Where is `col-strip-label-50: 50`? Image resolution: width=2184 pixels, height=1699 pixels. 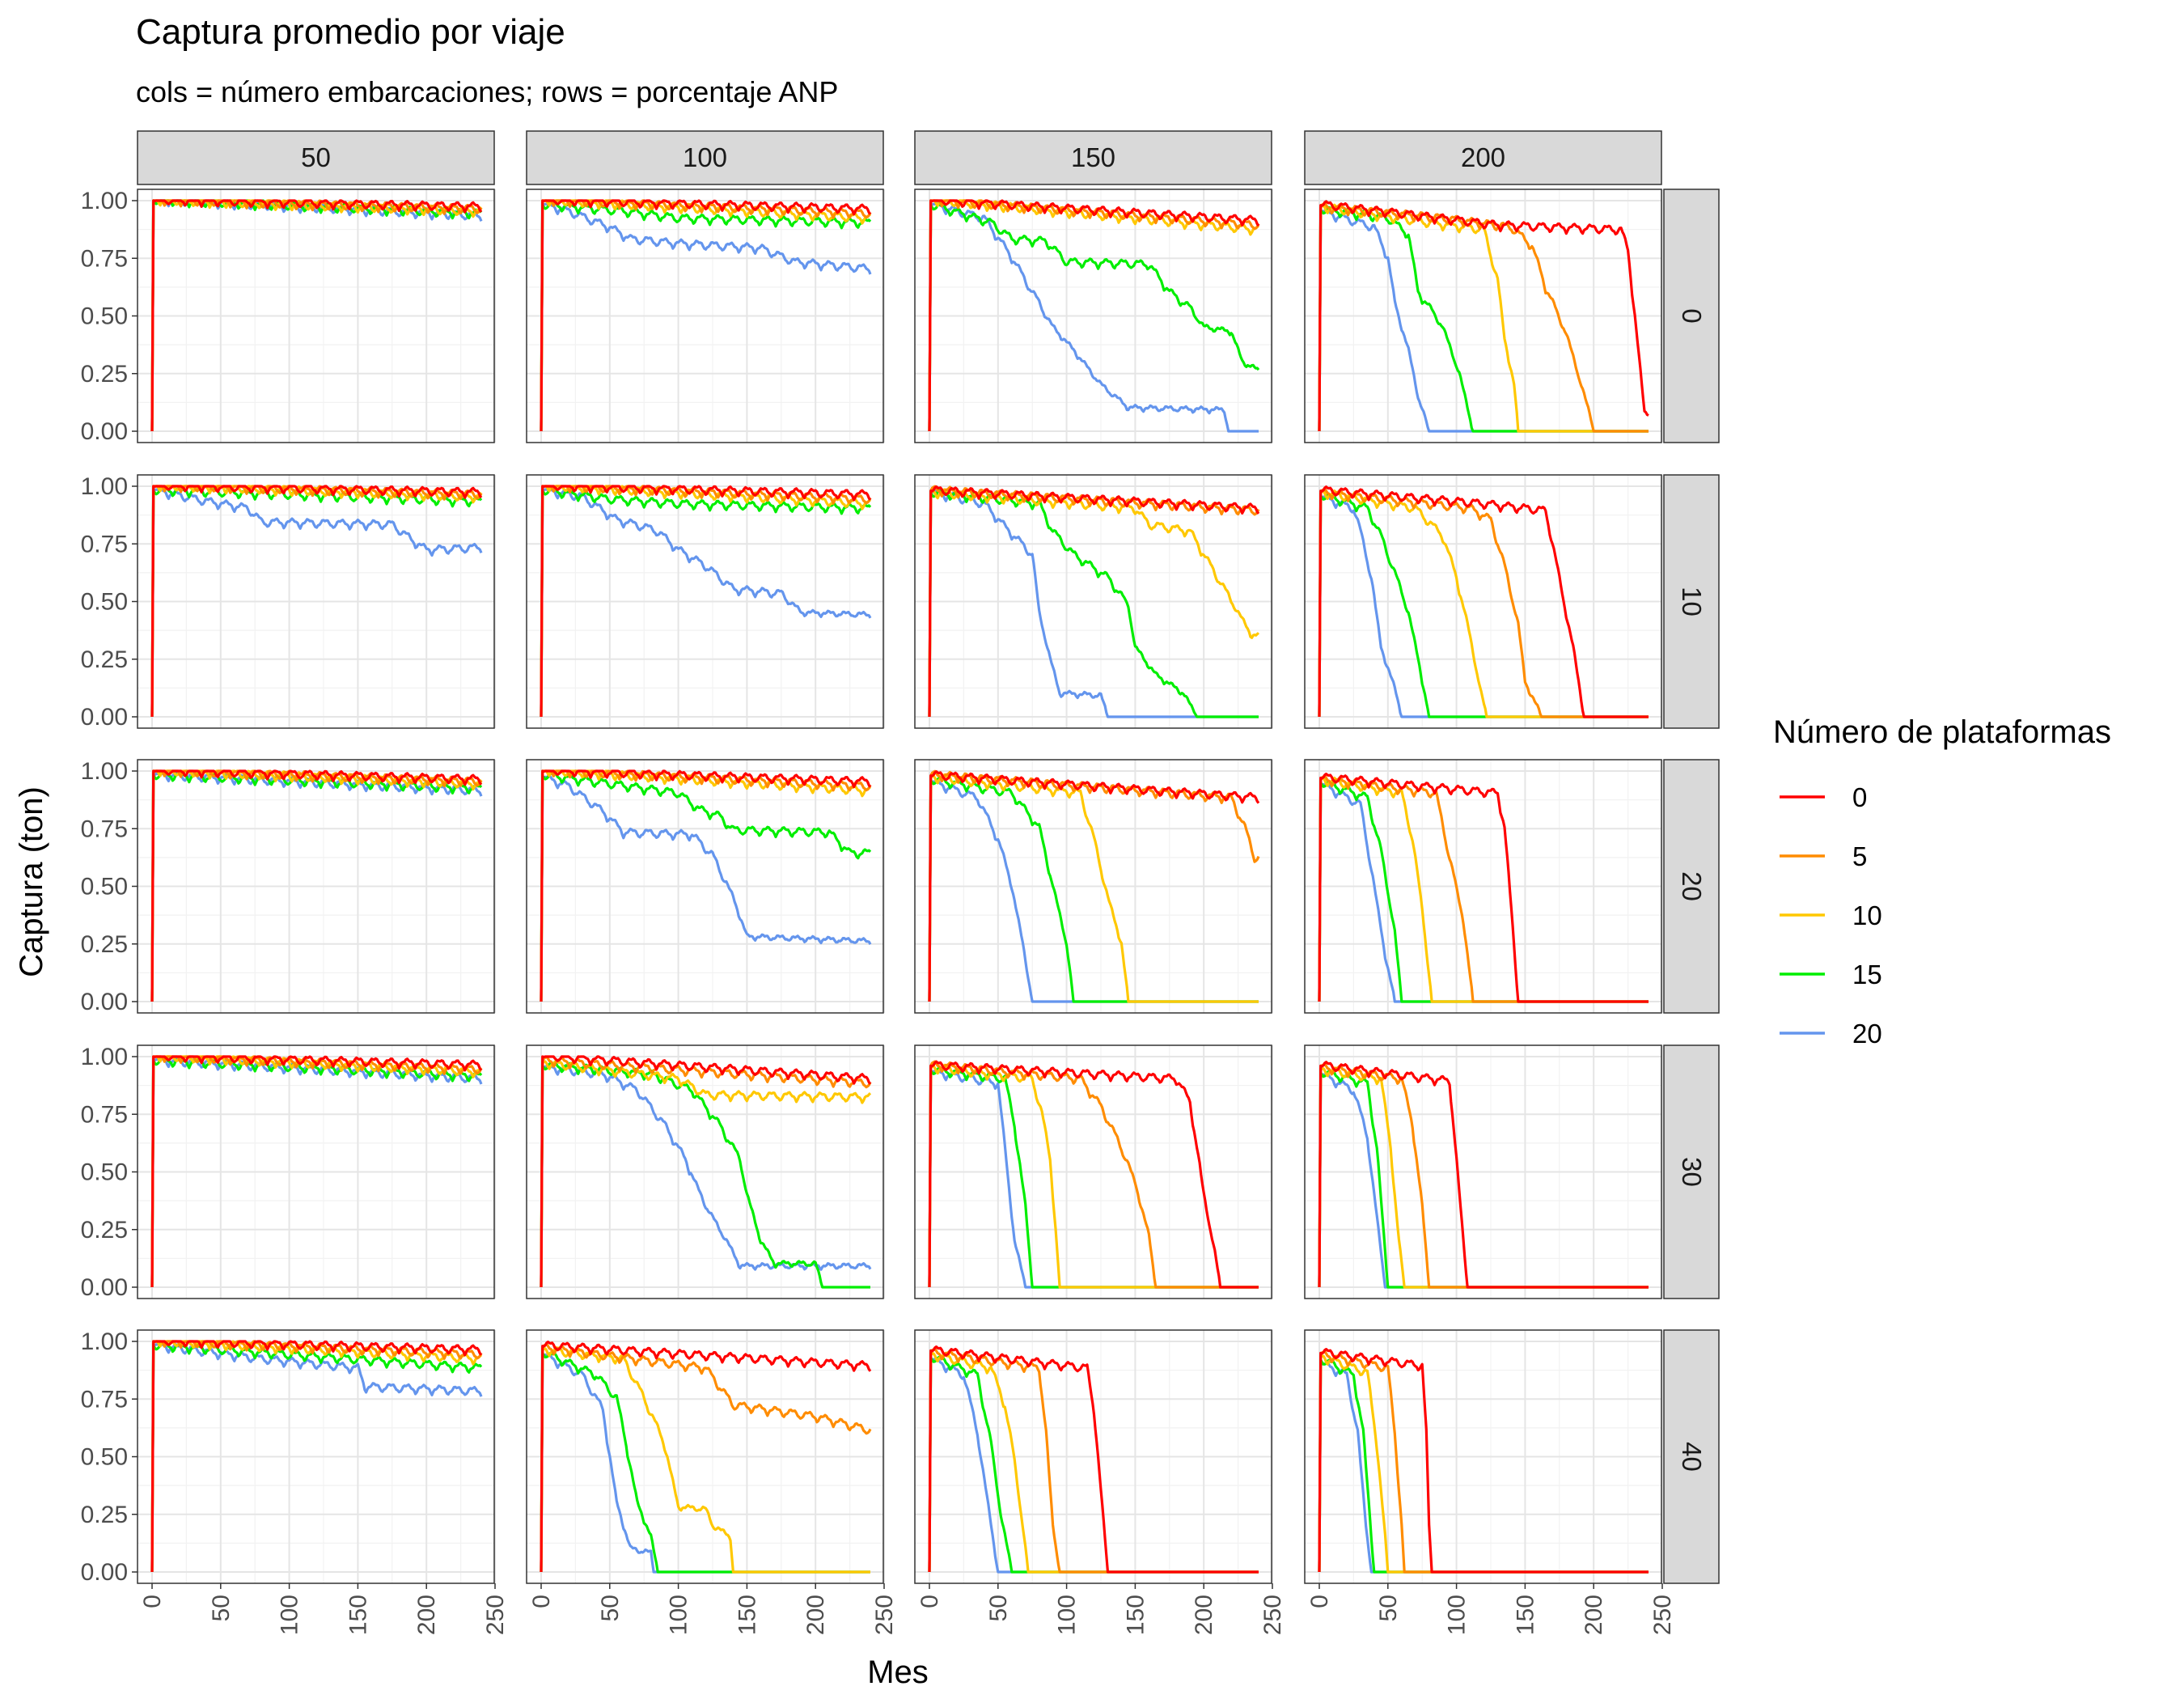
col-strip-label-50: 50 is located at coordinates (316, 157).